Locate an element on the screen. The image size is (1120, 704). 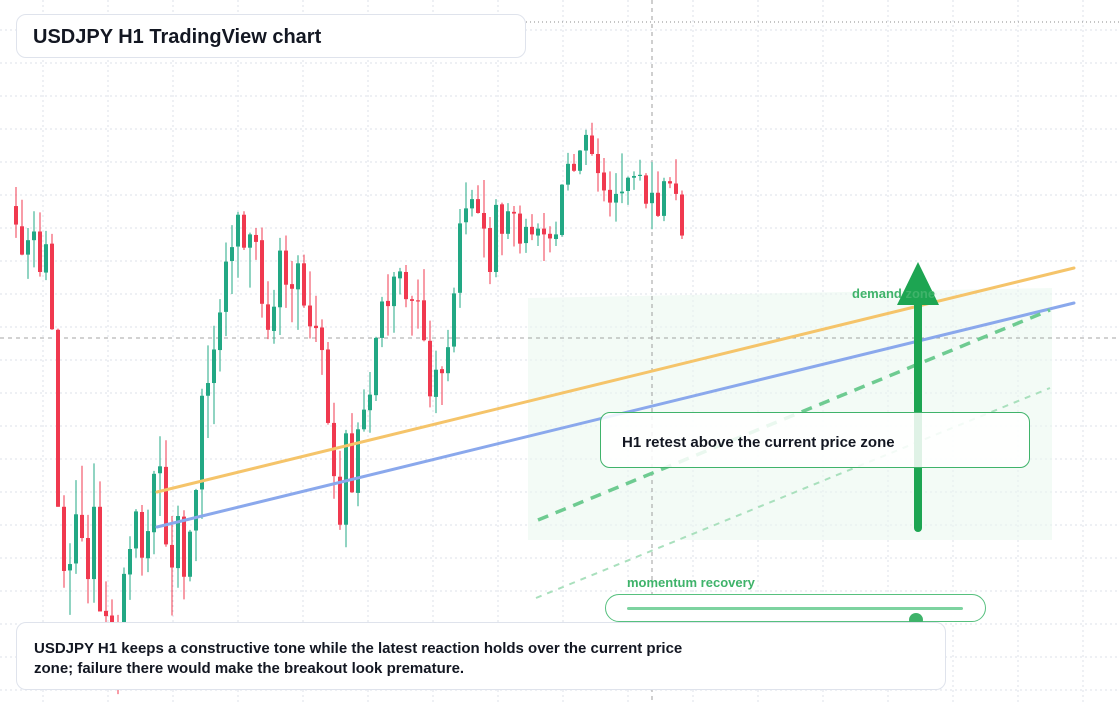
momentum-slider is located at coordinates (795, 610).